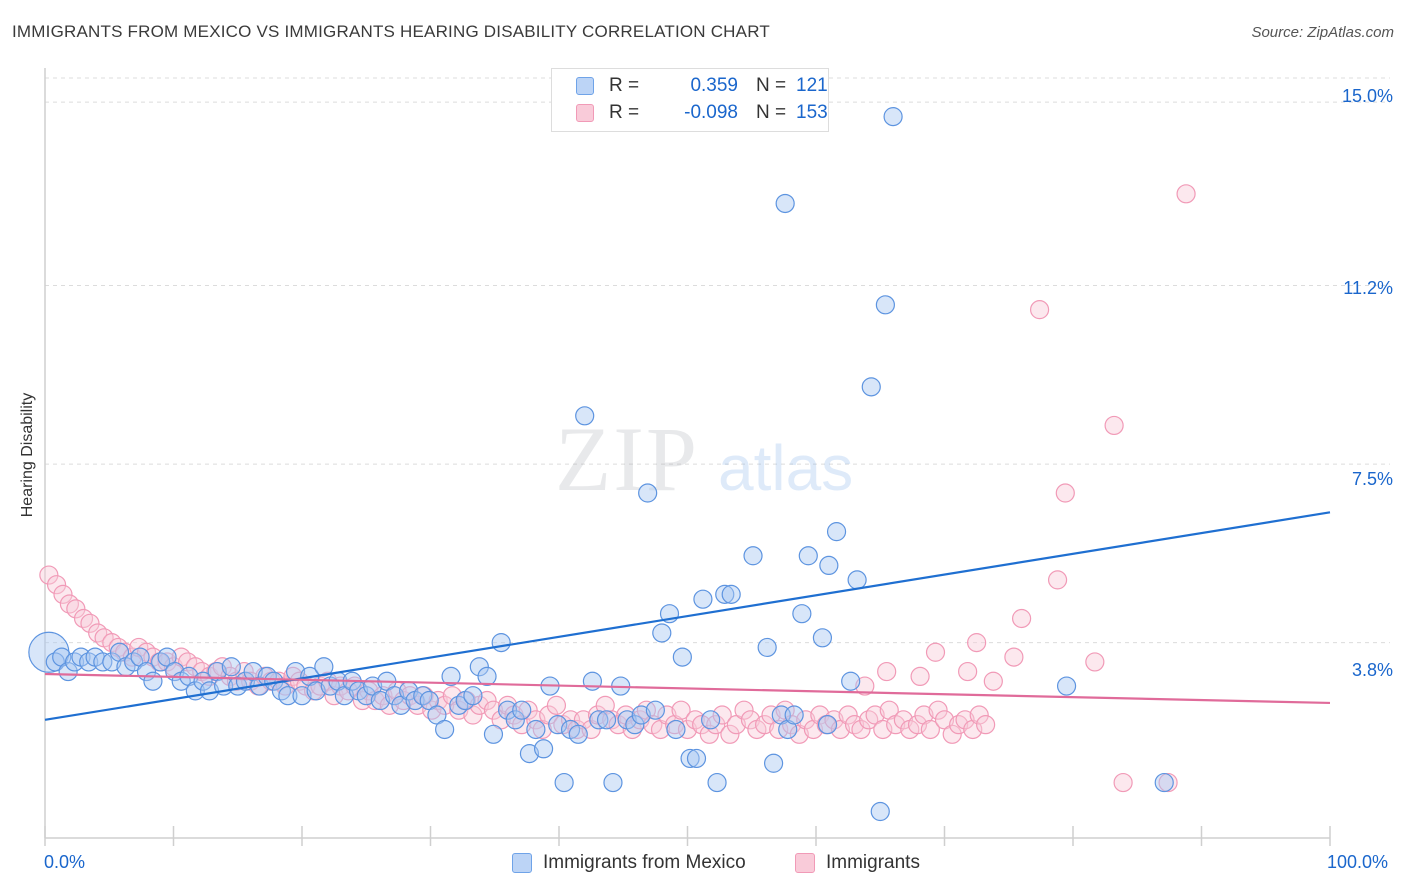 The height and width of the screenshot is (892, 1406). I want to click on source-credit: Source: ZipAtlas.com, so click(1322, 32).